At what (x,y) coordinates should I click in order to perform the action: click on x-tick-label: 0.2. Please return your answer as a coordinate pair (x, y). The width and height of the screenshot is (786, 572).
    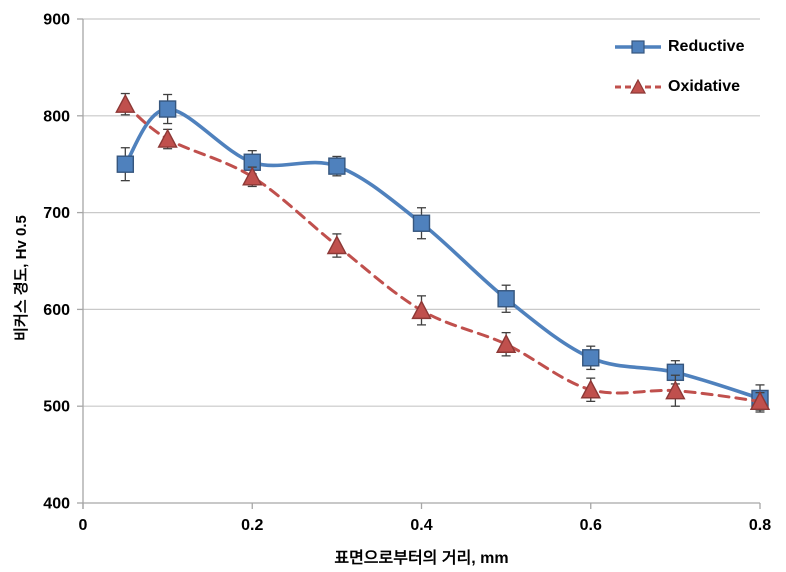
    Looking at the image, I should click on (252, 525).